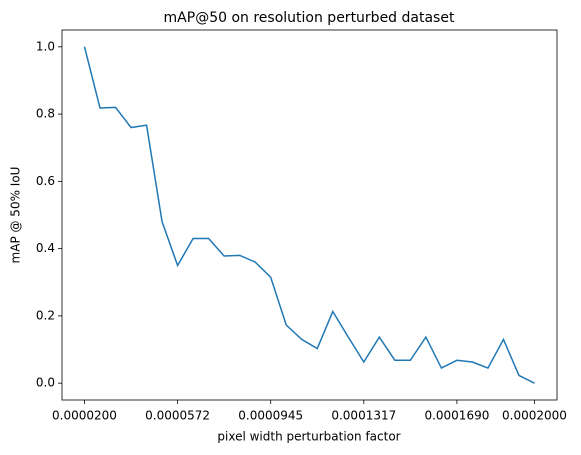  Describe the element at coordinates (45, 383) in the screenshot. I see `y-tick-label: 0.0` at that location.